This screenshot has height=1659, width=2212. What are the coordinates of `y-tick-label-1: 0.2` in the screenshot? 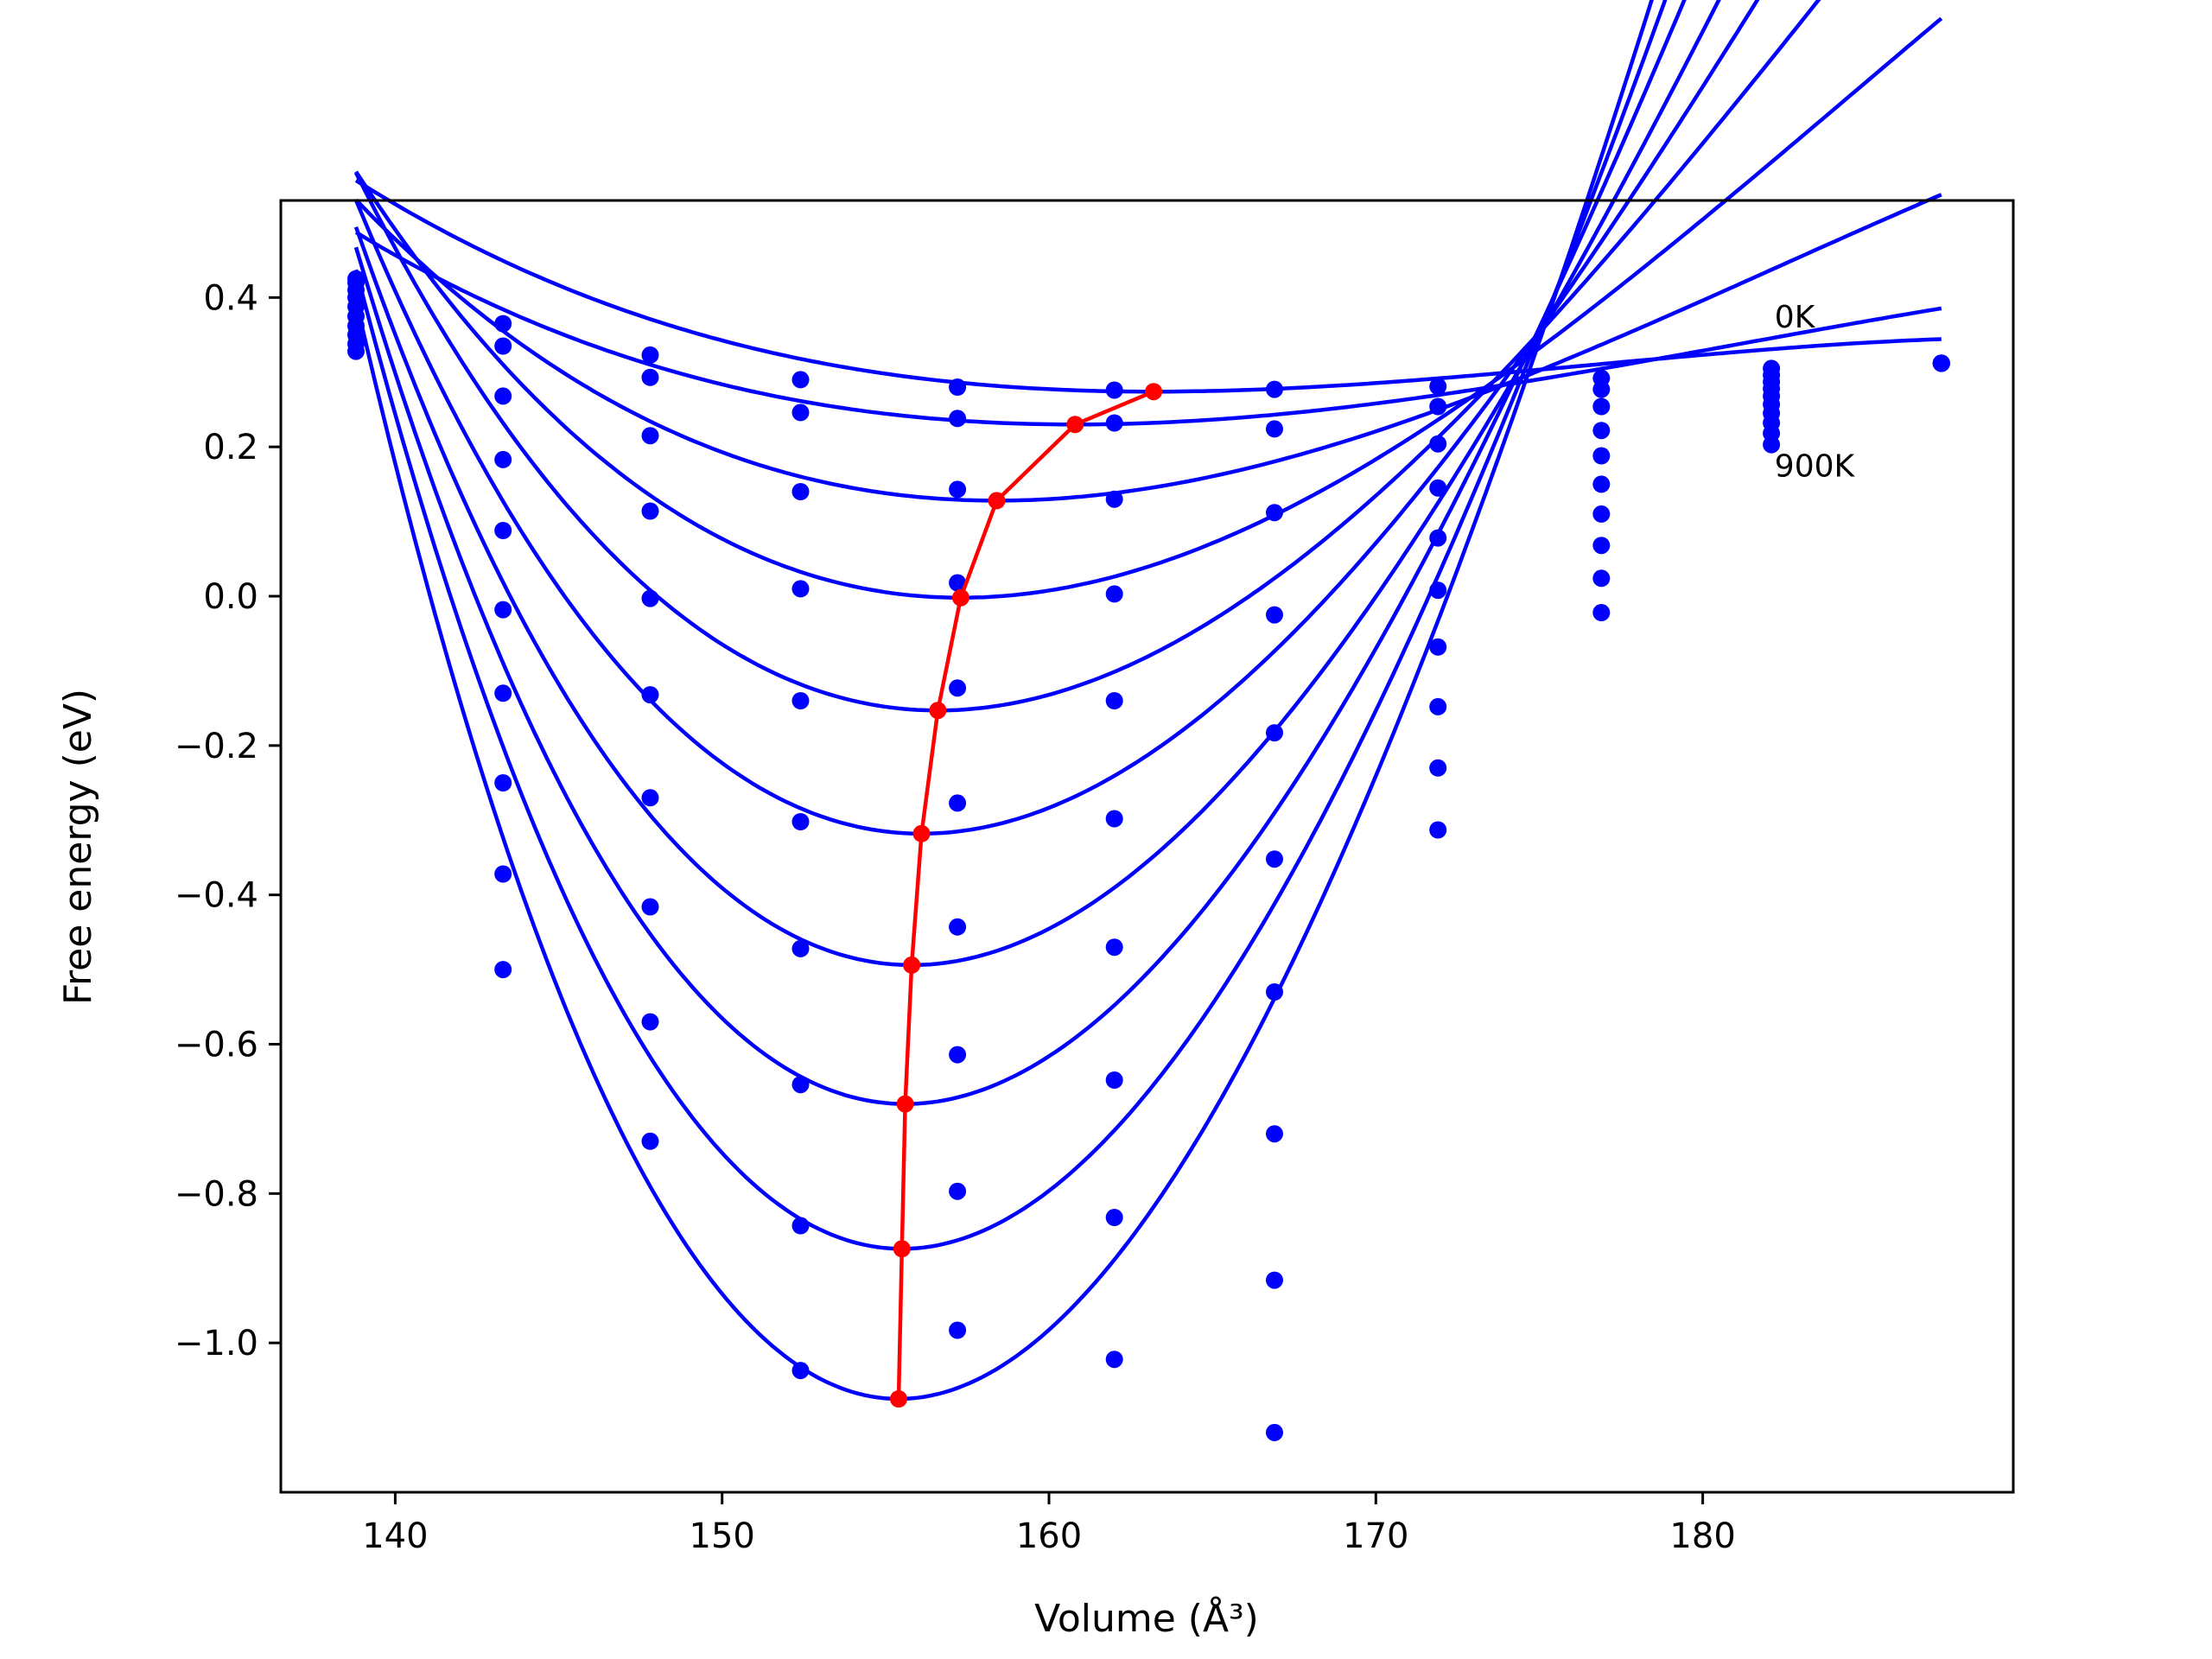 It's located at (231, 448).